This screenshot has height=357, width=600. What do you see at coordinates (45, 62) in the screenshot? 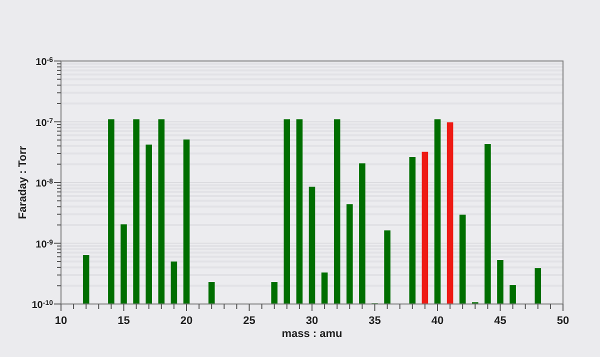
I see `y-tick-label: 10$^{-6}$` at bounding box center [45, 62].